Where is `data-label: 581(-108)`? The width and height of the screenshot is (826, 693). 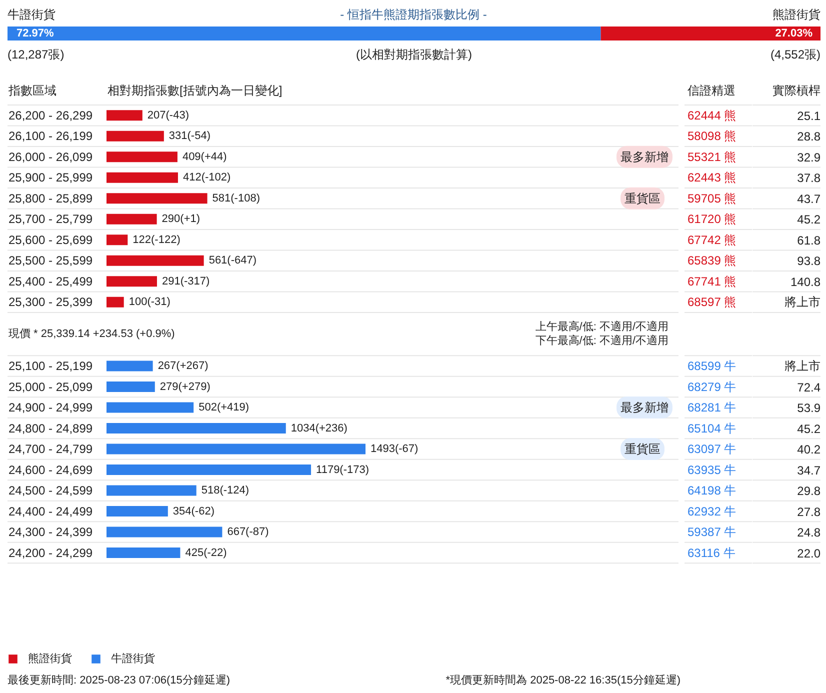
data-label: 581(-108) is located at coordinates (236, 198).